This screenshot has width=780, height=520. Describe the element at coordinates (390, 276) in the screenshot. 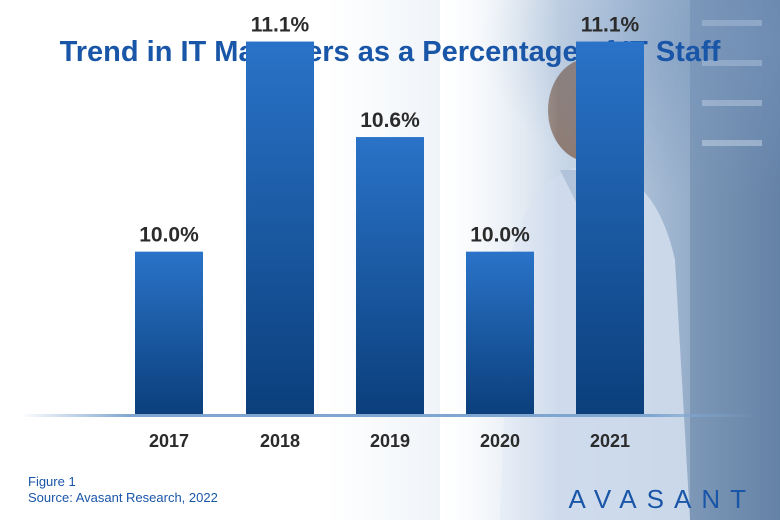

I see `bar-2019` at that location.